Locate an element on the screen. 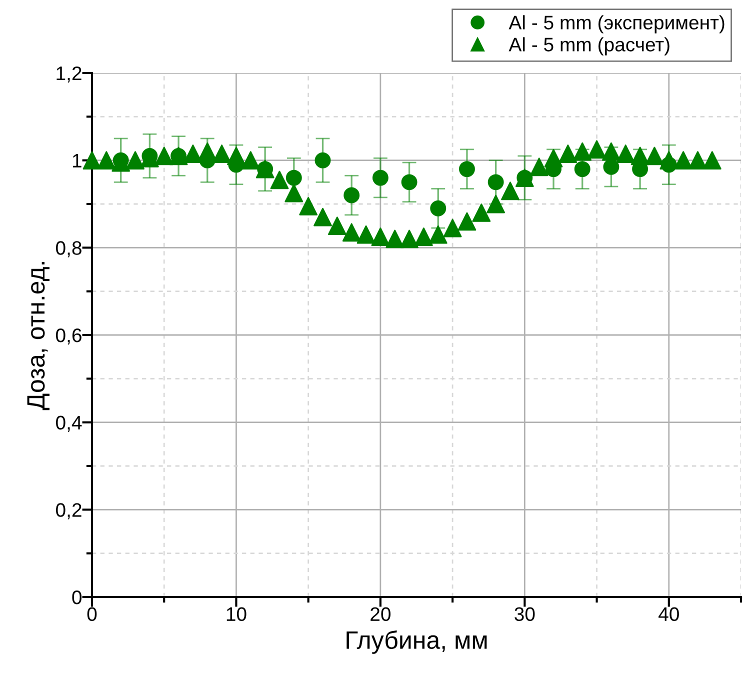 The width and height of the screenshot is (743, 678). x-tick-label: 10 is located at coordinates (236, 614).